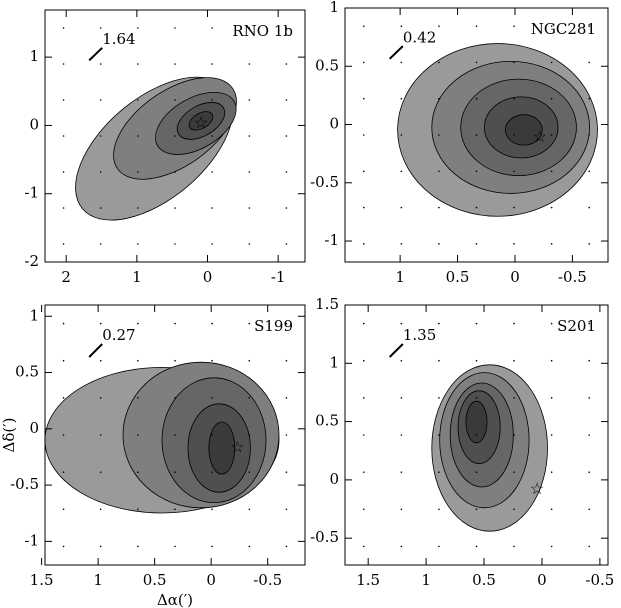 The height and width of the screenshot is (608, 621). Describe the element at coordinates (419, 335) in the screenshot. I see `vector-scale-label: 1.35` at that location.